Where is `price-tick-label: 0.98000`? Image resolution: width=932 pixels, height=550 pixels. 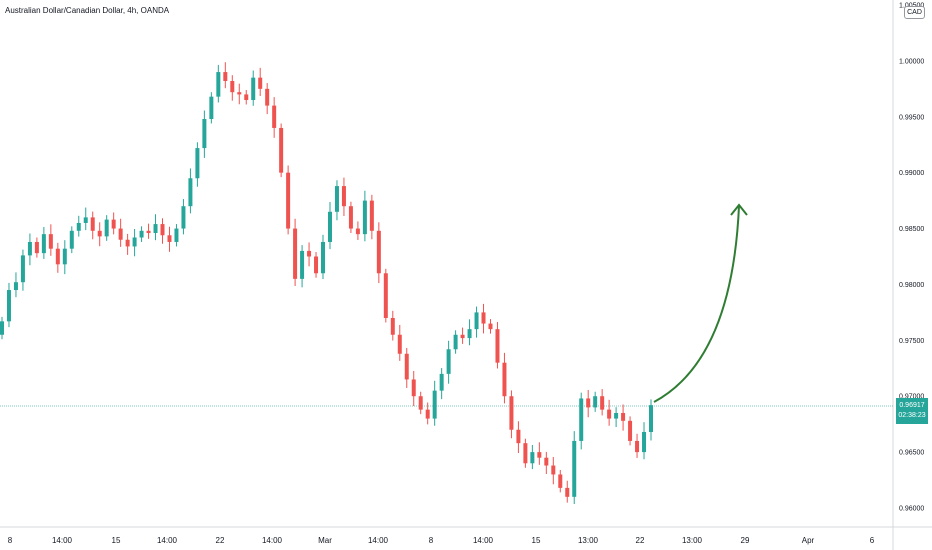 price-tick-label: 0.98000 is located at coordinates (911, 285).